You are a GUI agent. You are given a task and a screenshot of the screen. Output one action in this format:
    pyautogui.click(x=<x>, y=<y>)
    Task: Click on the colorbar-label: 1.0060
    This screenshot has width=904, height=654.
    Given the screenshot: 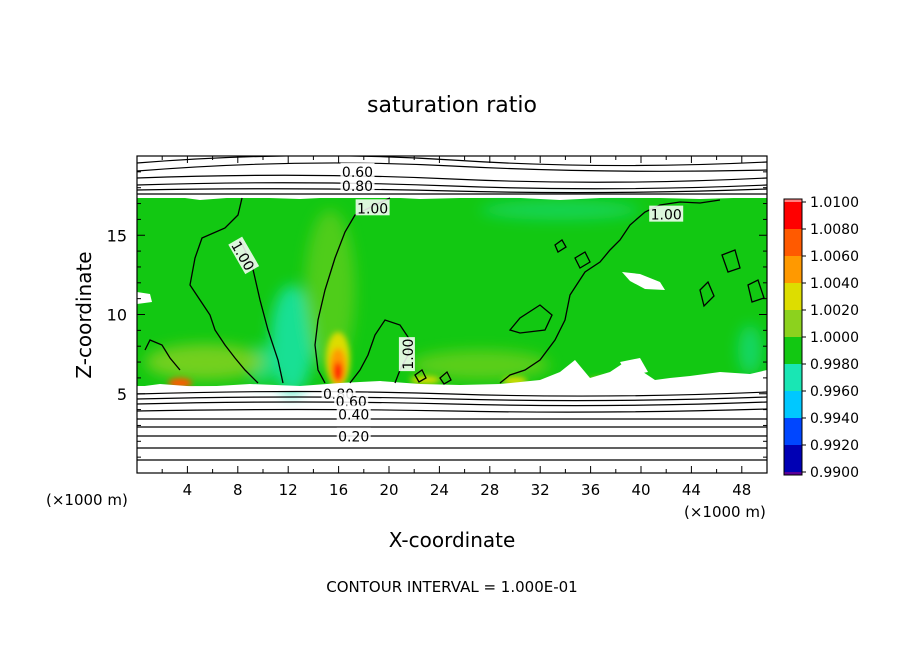 What is the action you would take?
    pyautogui.click(x=834, y=257)
    